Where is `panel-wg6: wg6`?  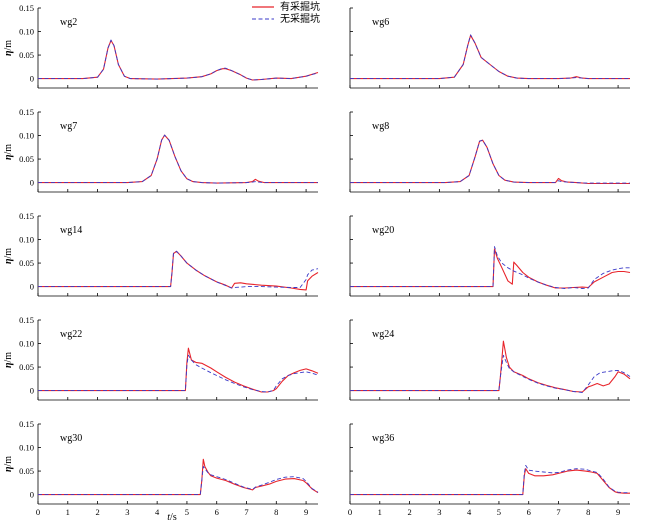
panel-wg6: wg6 is located at coordinates (489, 48).